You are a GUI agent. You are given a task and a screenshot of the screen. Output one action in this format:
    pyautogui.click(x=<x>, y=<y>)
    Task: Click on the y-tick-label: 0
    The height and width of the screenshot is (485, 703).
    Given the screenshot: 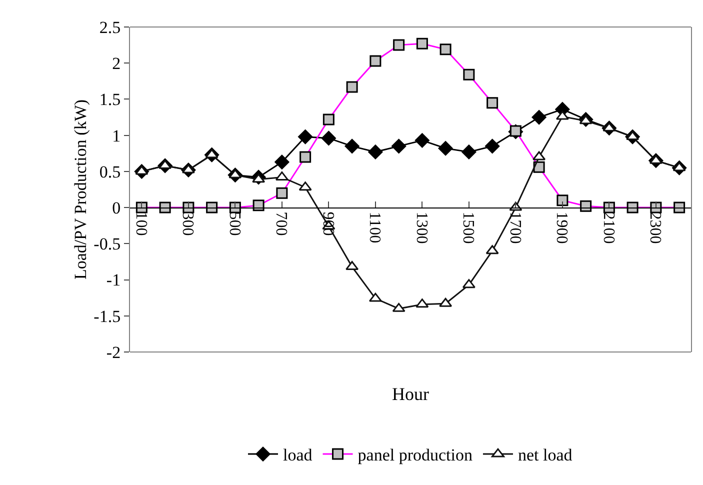 What is the action you would take?
    pyautogui.click(x=116, y=208)
    